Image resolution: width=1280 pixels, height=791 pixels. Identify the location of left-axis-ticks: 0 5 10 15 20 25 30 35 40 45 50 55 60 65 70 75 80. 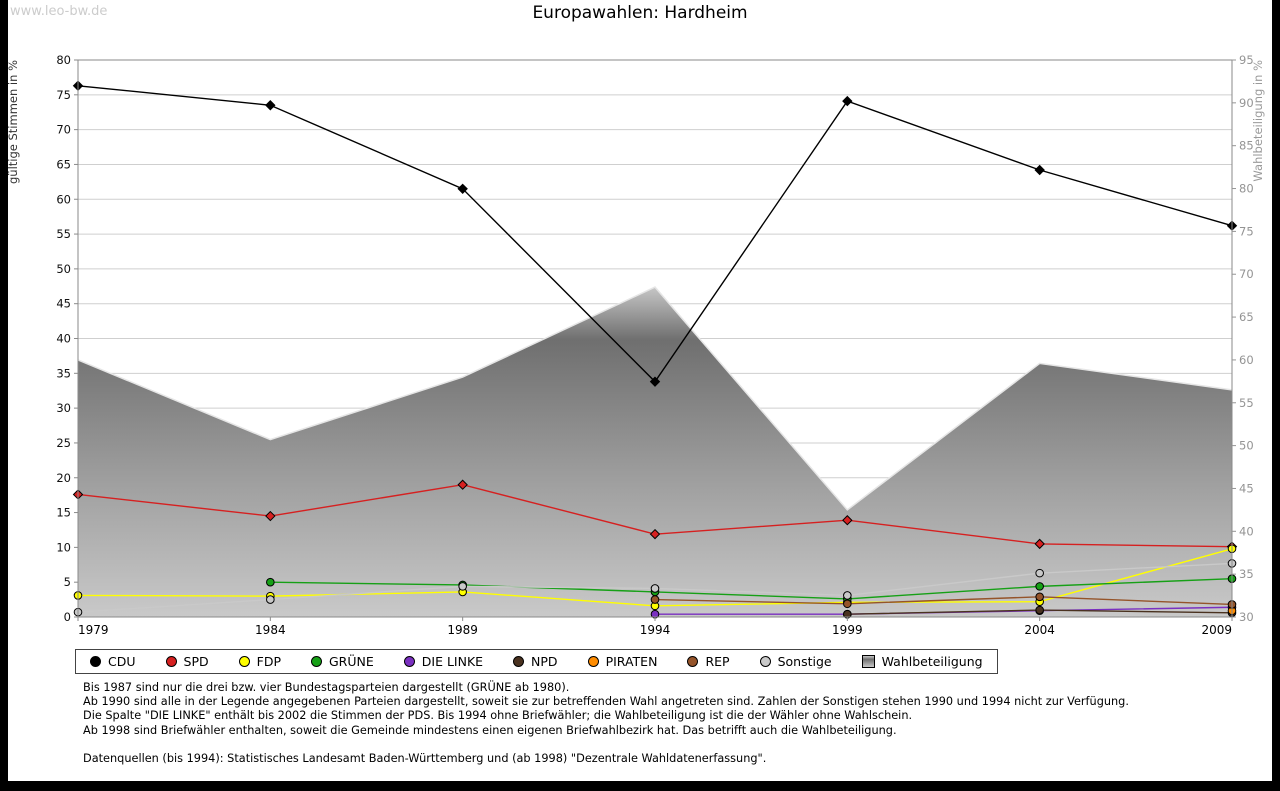
(67, 338).